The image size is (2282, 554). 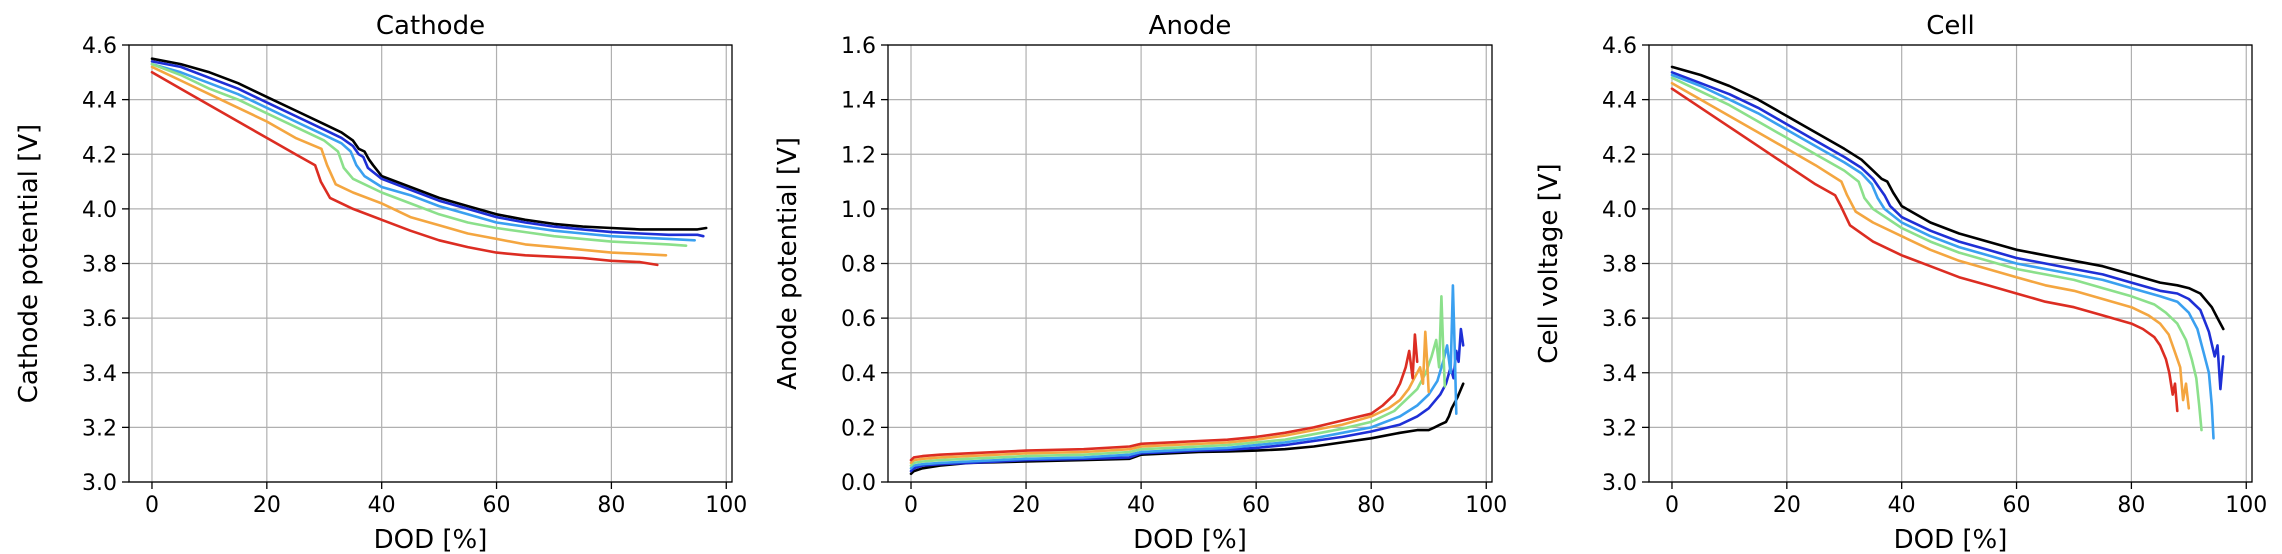 What do you see at coordinates (911, 505) in the screenshot?
I see `anode-x-tick-label: 0` at bounding box center [911, 505].